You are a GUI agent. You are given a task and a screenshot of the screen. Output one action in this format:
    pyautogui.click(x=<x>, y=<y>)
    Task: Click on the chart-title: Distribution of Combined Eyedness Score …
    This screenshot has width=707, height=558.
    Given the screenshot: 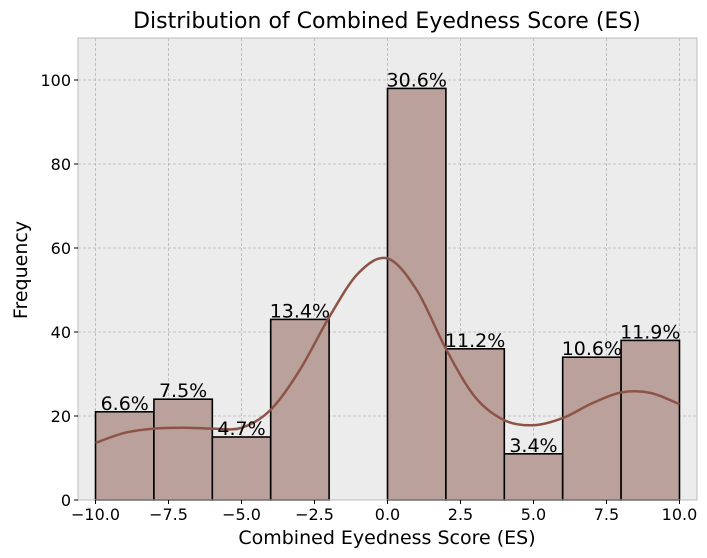 What is the action you would take?
    pyautogui.click(x=387, y=21)
    